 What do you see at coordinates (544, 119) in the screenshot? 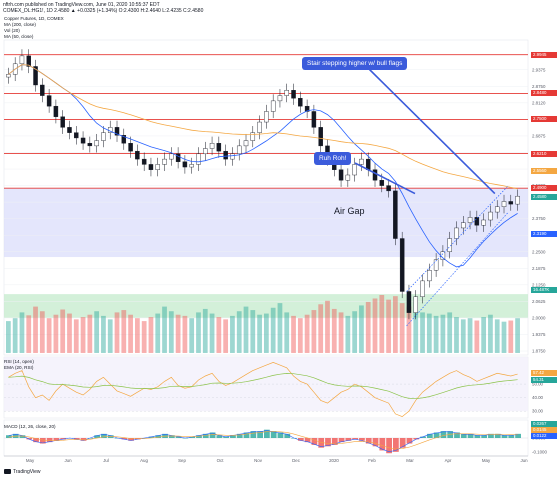
I see `price-label: 2.7500` at bounding box center [544, 119].